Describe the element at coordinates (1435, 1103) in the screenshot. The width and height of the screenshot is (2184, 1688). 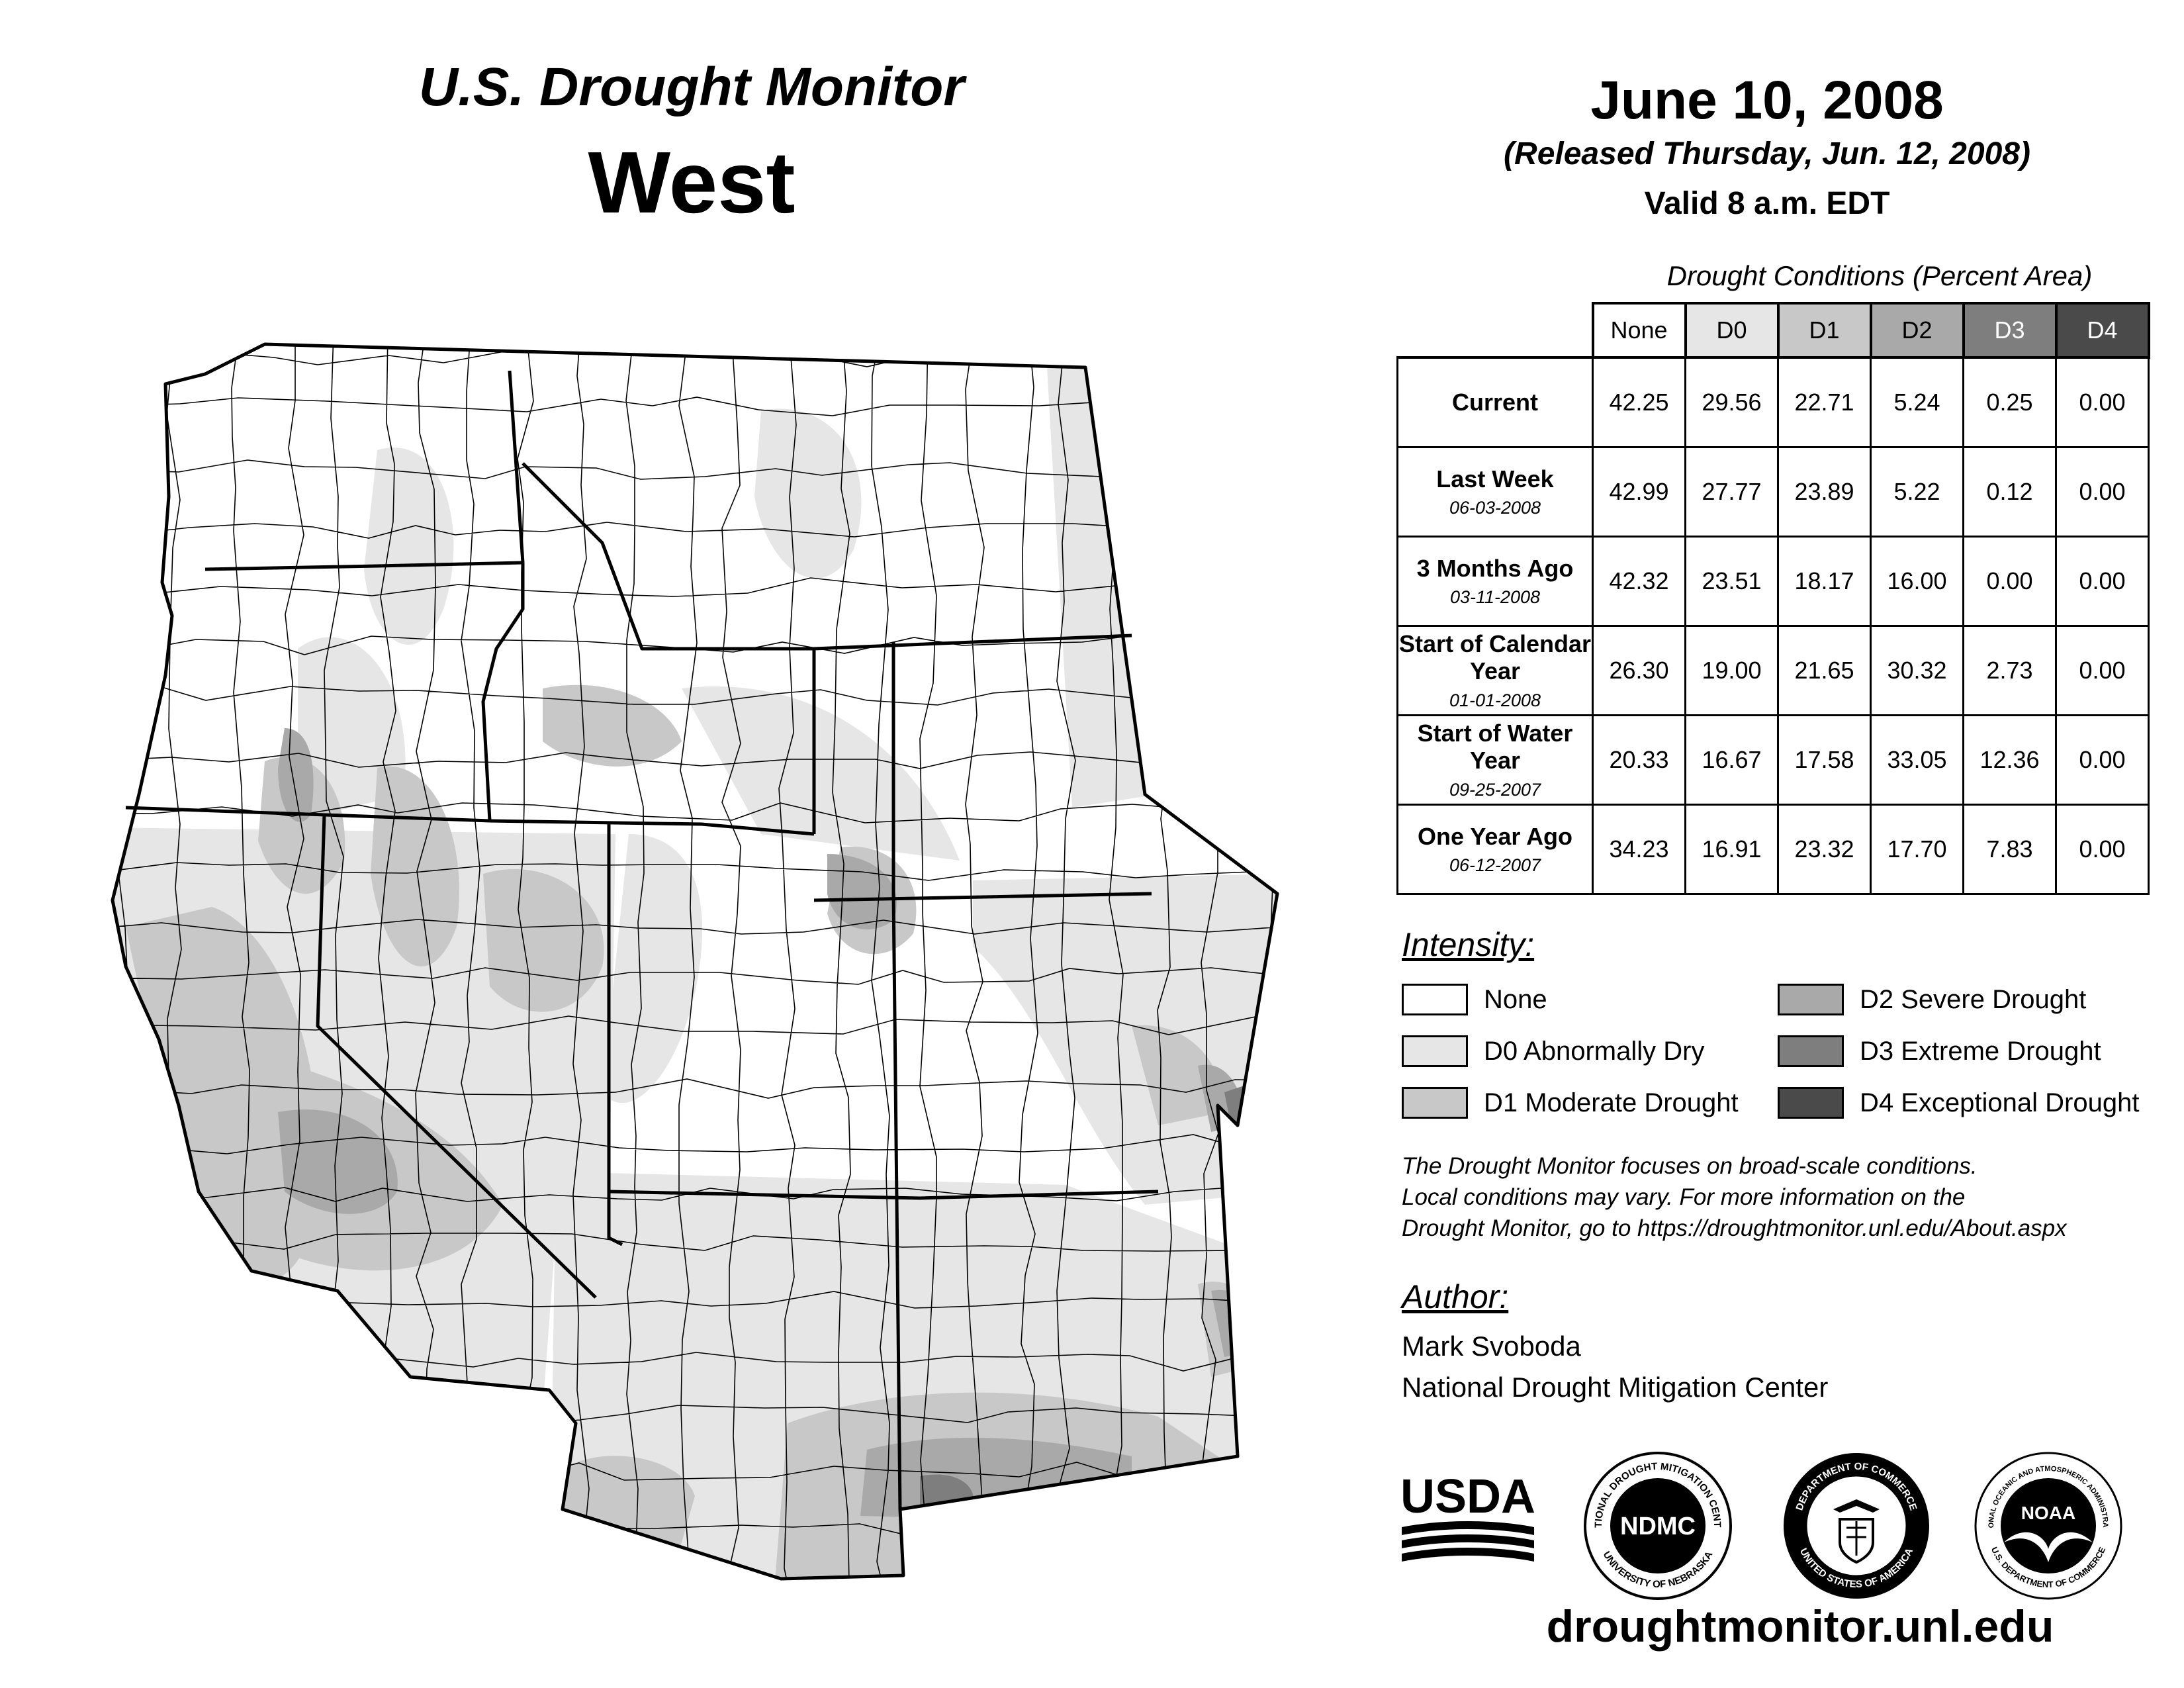
I see `legend-swatch-d1` at that location.